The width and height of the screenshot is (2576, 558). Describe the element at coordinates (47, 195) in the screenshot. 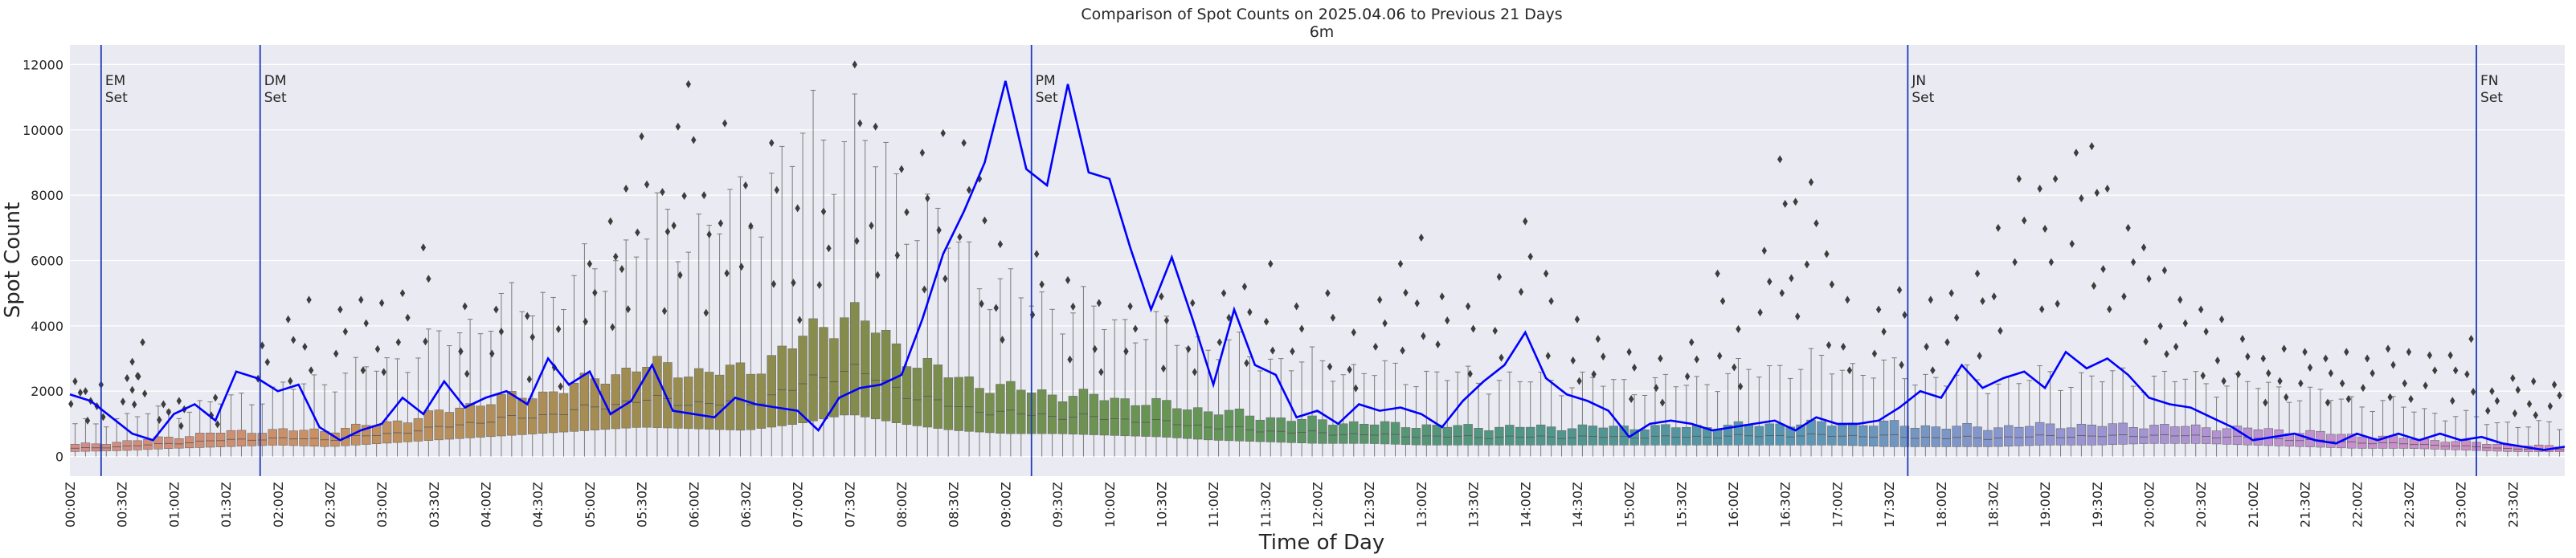

I see `y-tick-label: 8000` at that location.